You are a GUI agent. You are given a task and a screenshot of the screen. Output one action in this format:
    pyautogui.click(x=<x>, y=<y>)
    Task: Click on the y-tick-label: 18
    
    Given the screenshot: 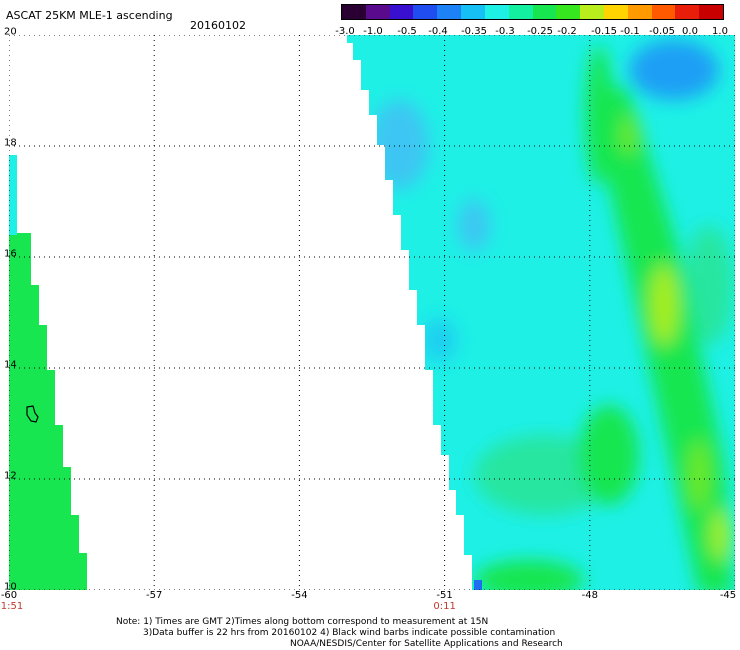 What is the action you would take?
    pyautogui.click(x=10, y=143)
    